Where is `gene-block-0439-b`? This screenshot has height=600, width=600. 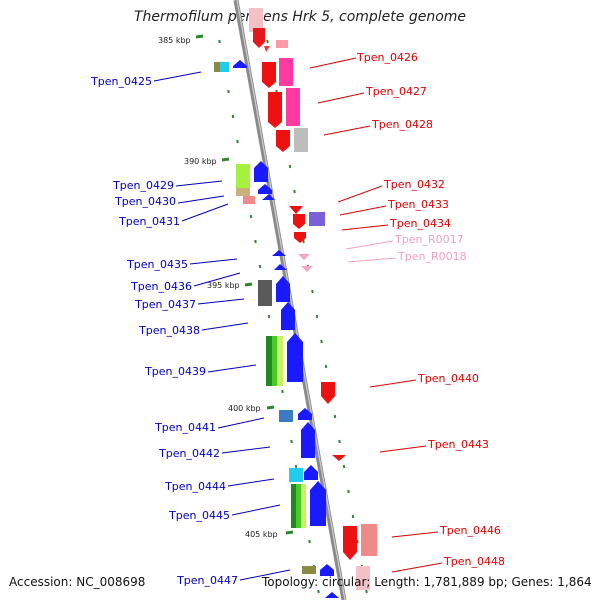
gene-block-0439-b is located at coordinates (274, 361).